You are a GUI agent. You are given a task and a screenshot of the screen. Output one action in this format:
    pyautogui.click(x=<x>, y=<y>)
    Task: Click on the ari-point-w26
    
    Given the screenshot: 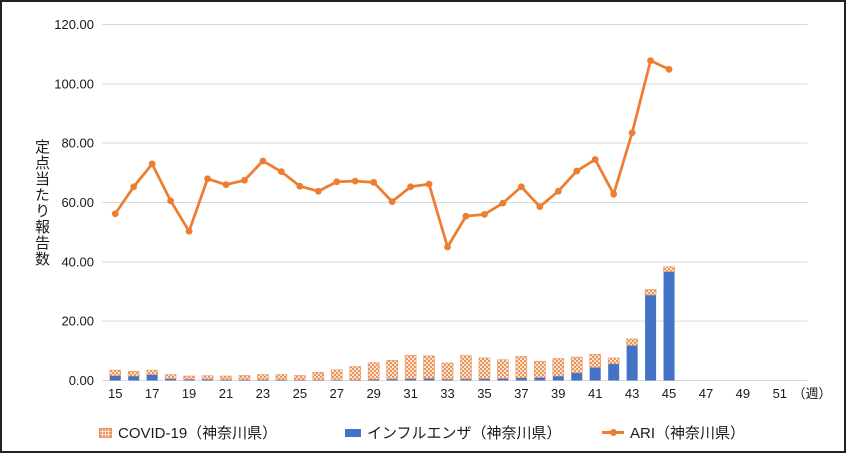 What is the action you would take?
    pyautogui.click(x=318, y=191)
    